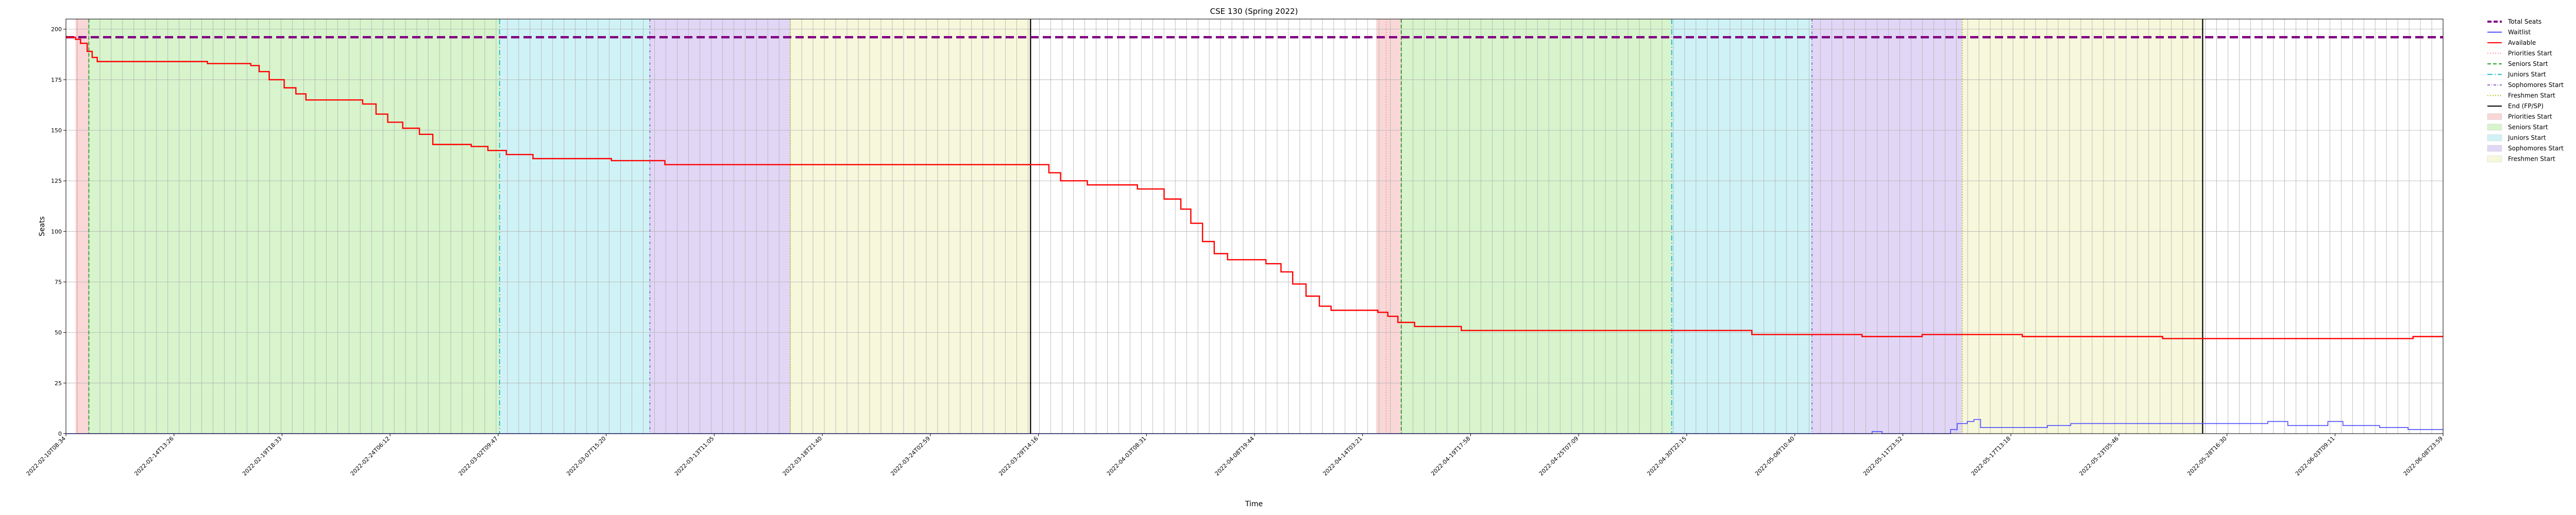 This screenshot has width=2576, height=515. Describe the element at coordinates (1254, 504) in the screenshot. I see `x-axis-label: Time` at that location.